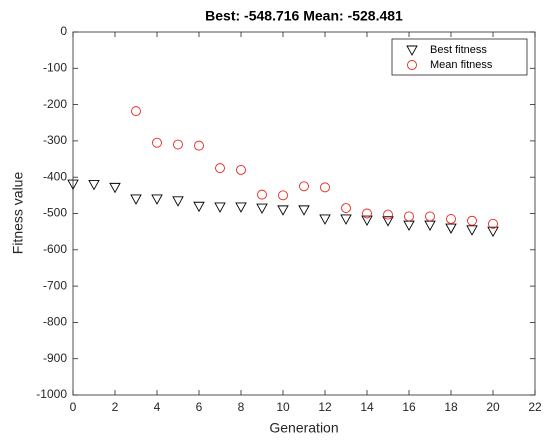 This screenshot has height=446, width=550. I want to click on y-tick-label: -800, so click(55, 322).